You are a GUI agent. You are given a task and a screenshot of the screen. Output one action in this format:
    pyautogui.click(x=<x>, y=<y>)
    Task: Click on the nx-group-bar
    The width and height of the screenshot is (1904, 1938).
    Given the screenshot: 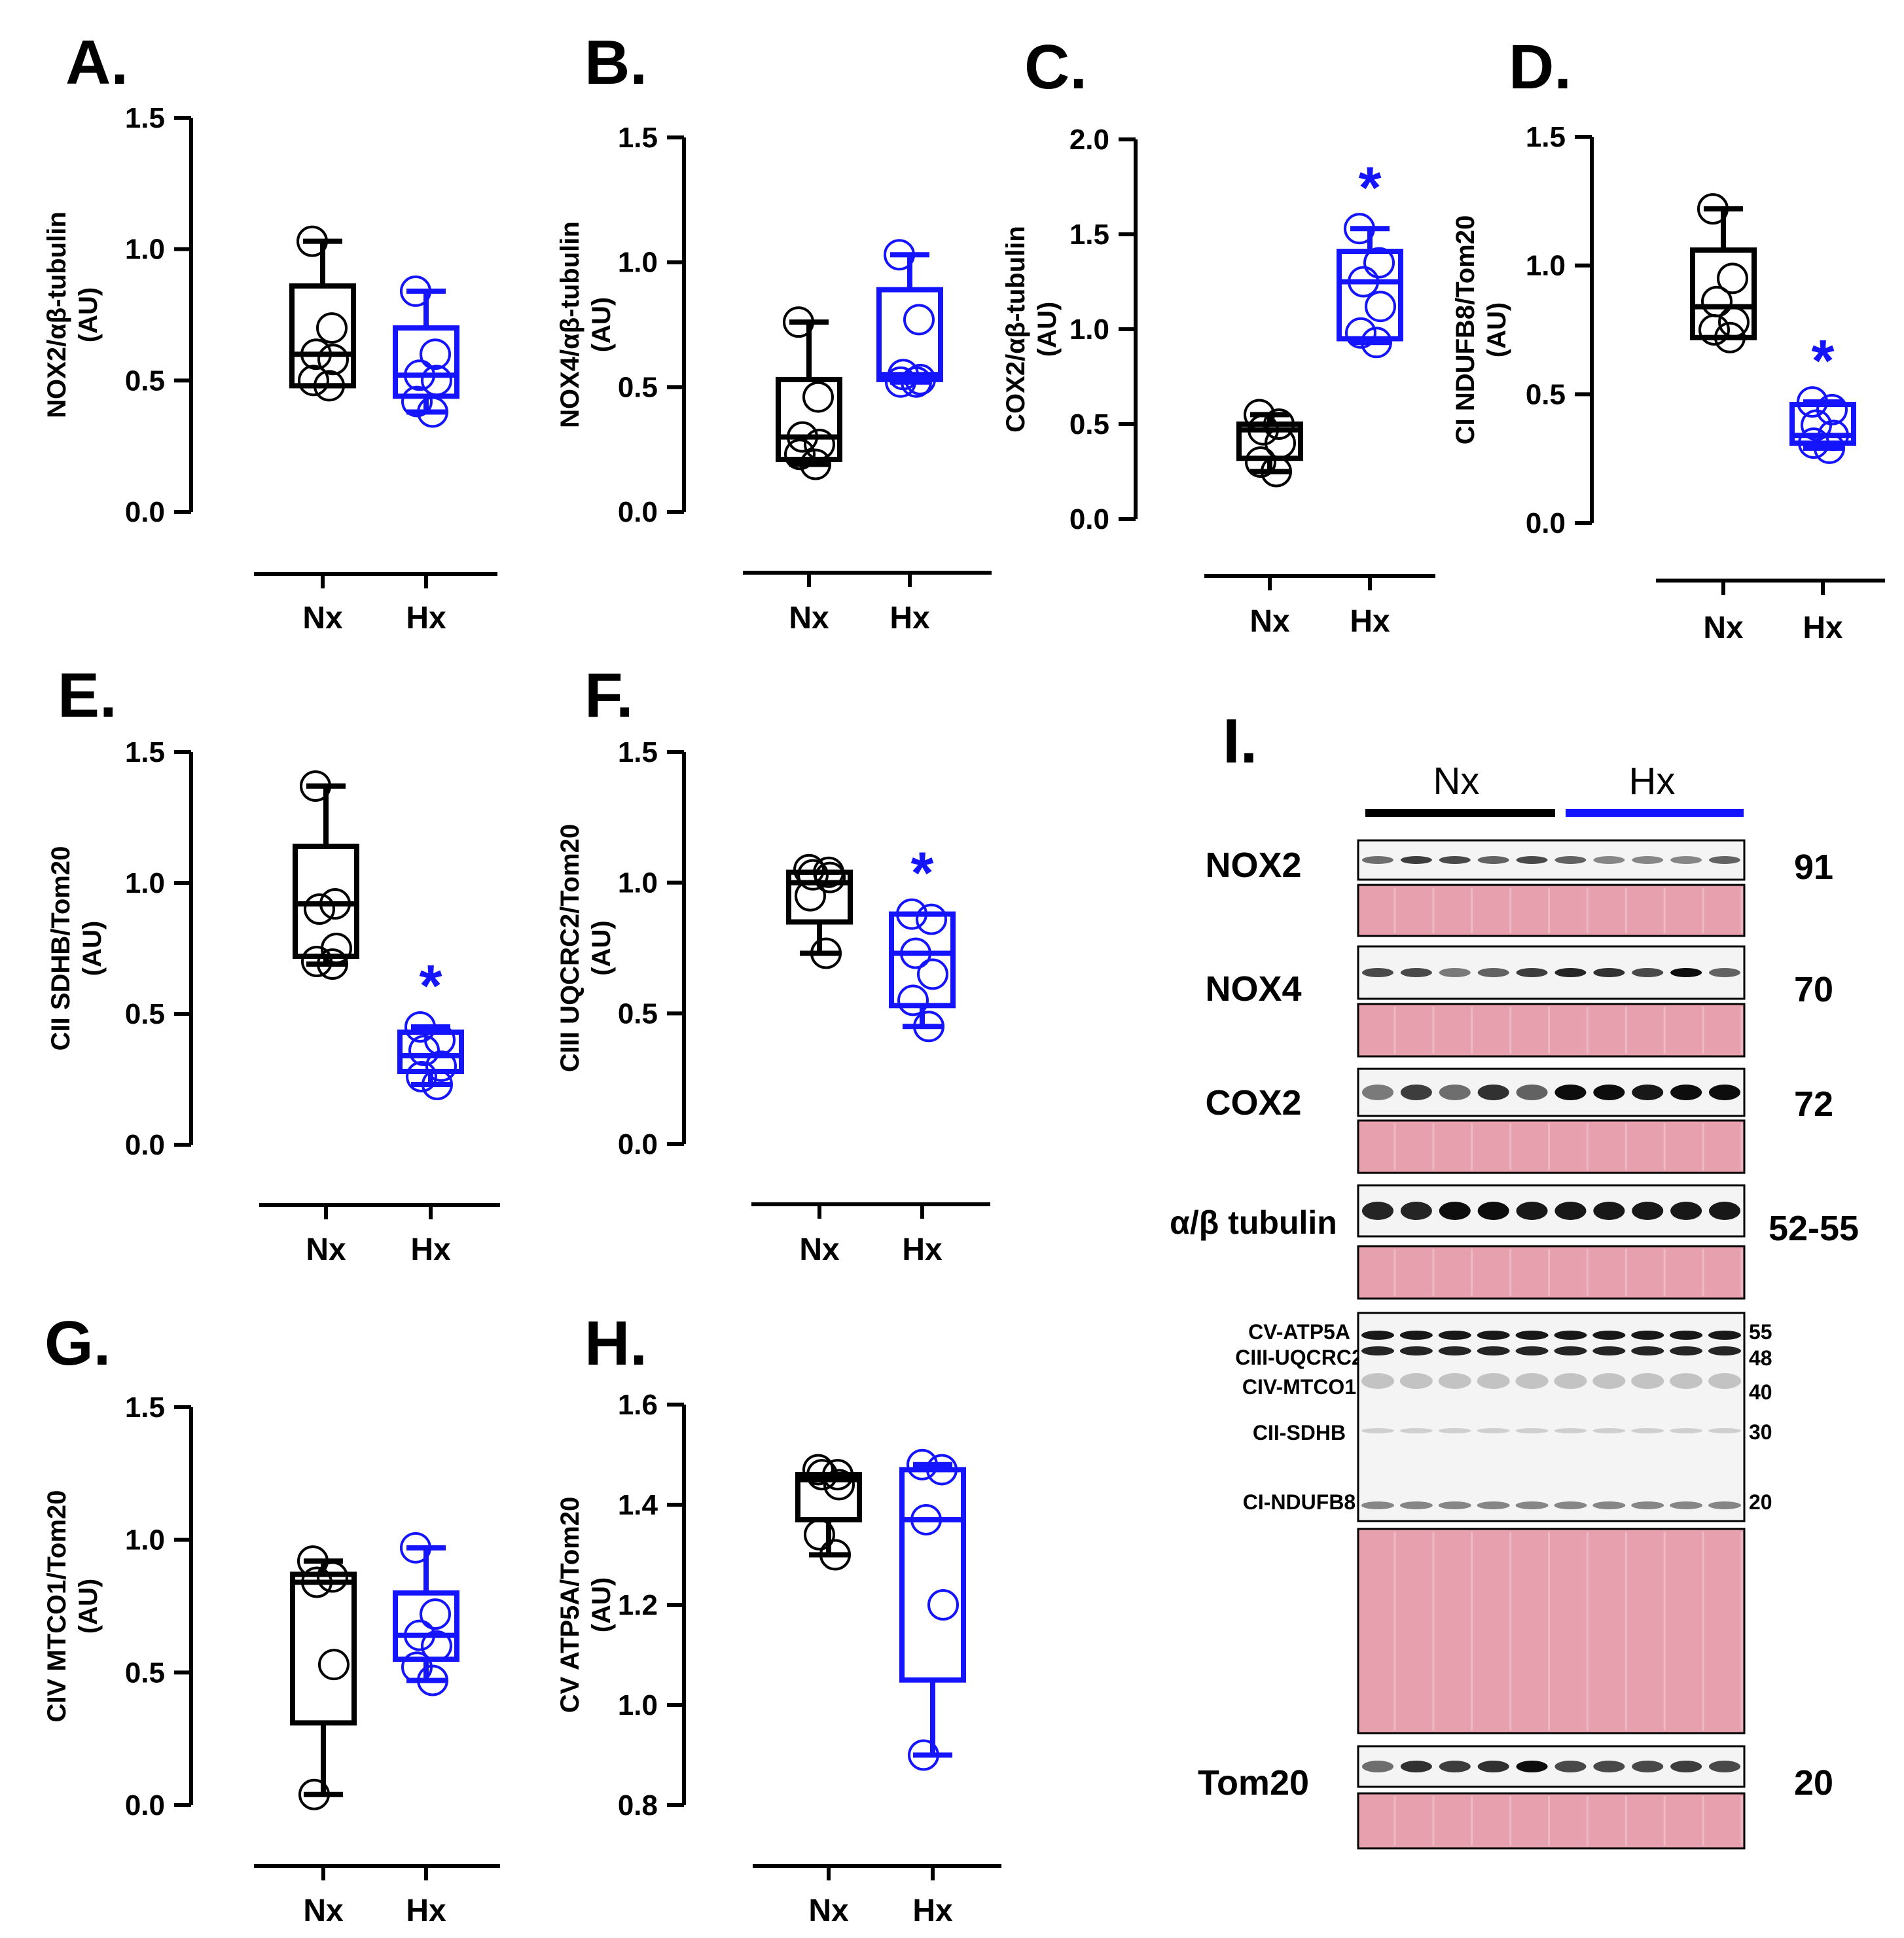 What is the action you would take?
    pyautogui.click(x=1460, y=813)
    